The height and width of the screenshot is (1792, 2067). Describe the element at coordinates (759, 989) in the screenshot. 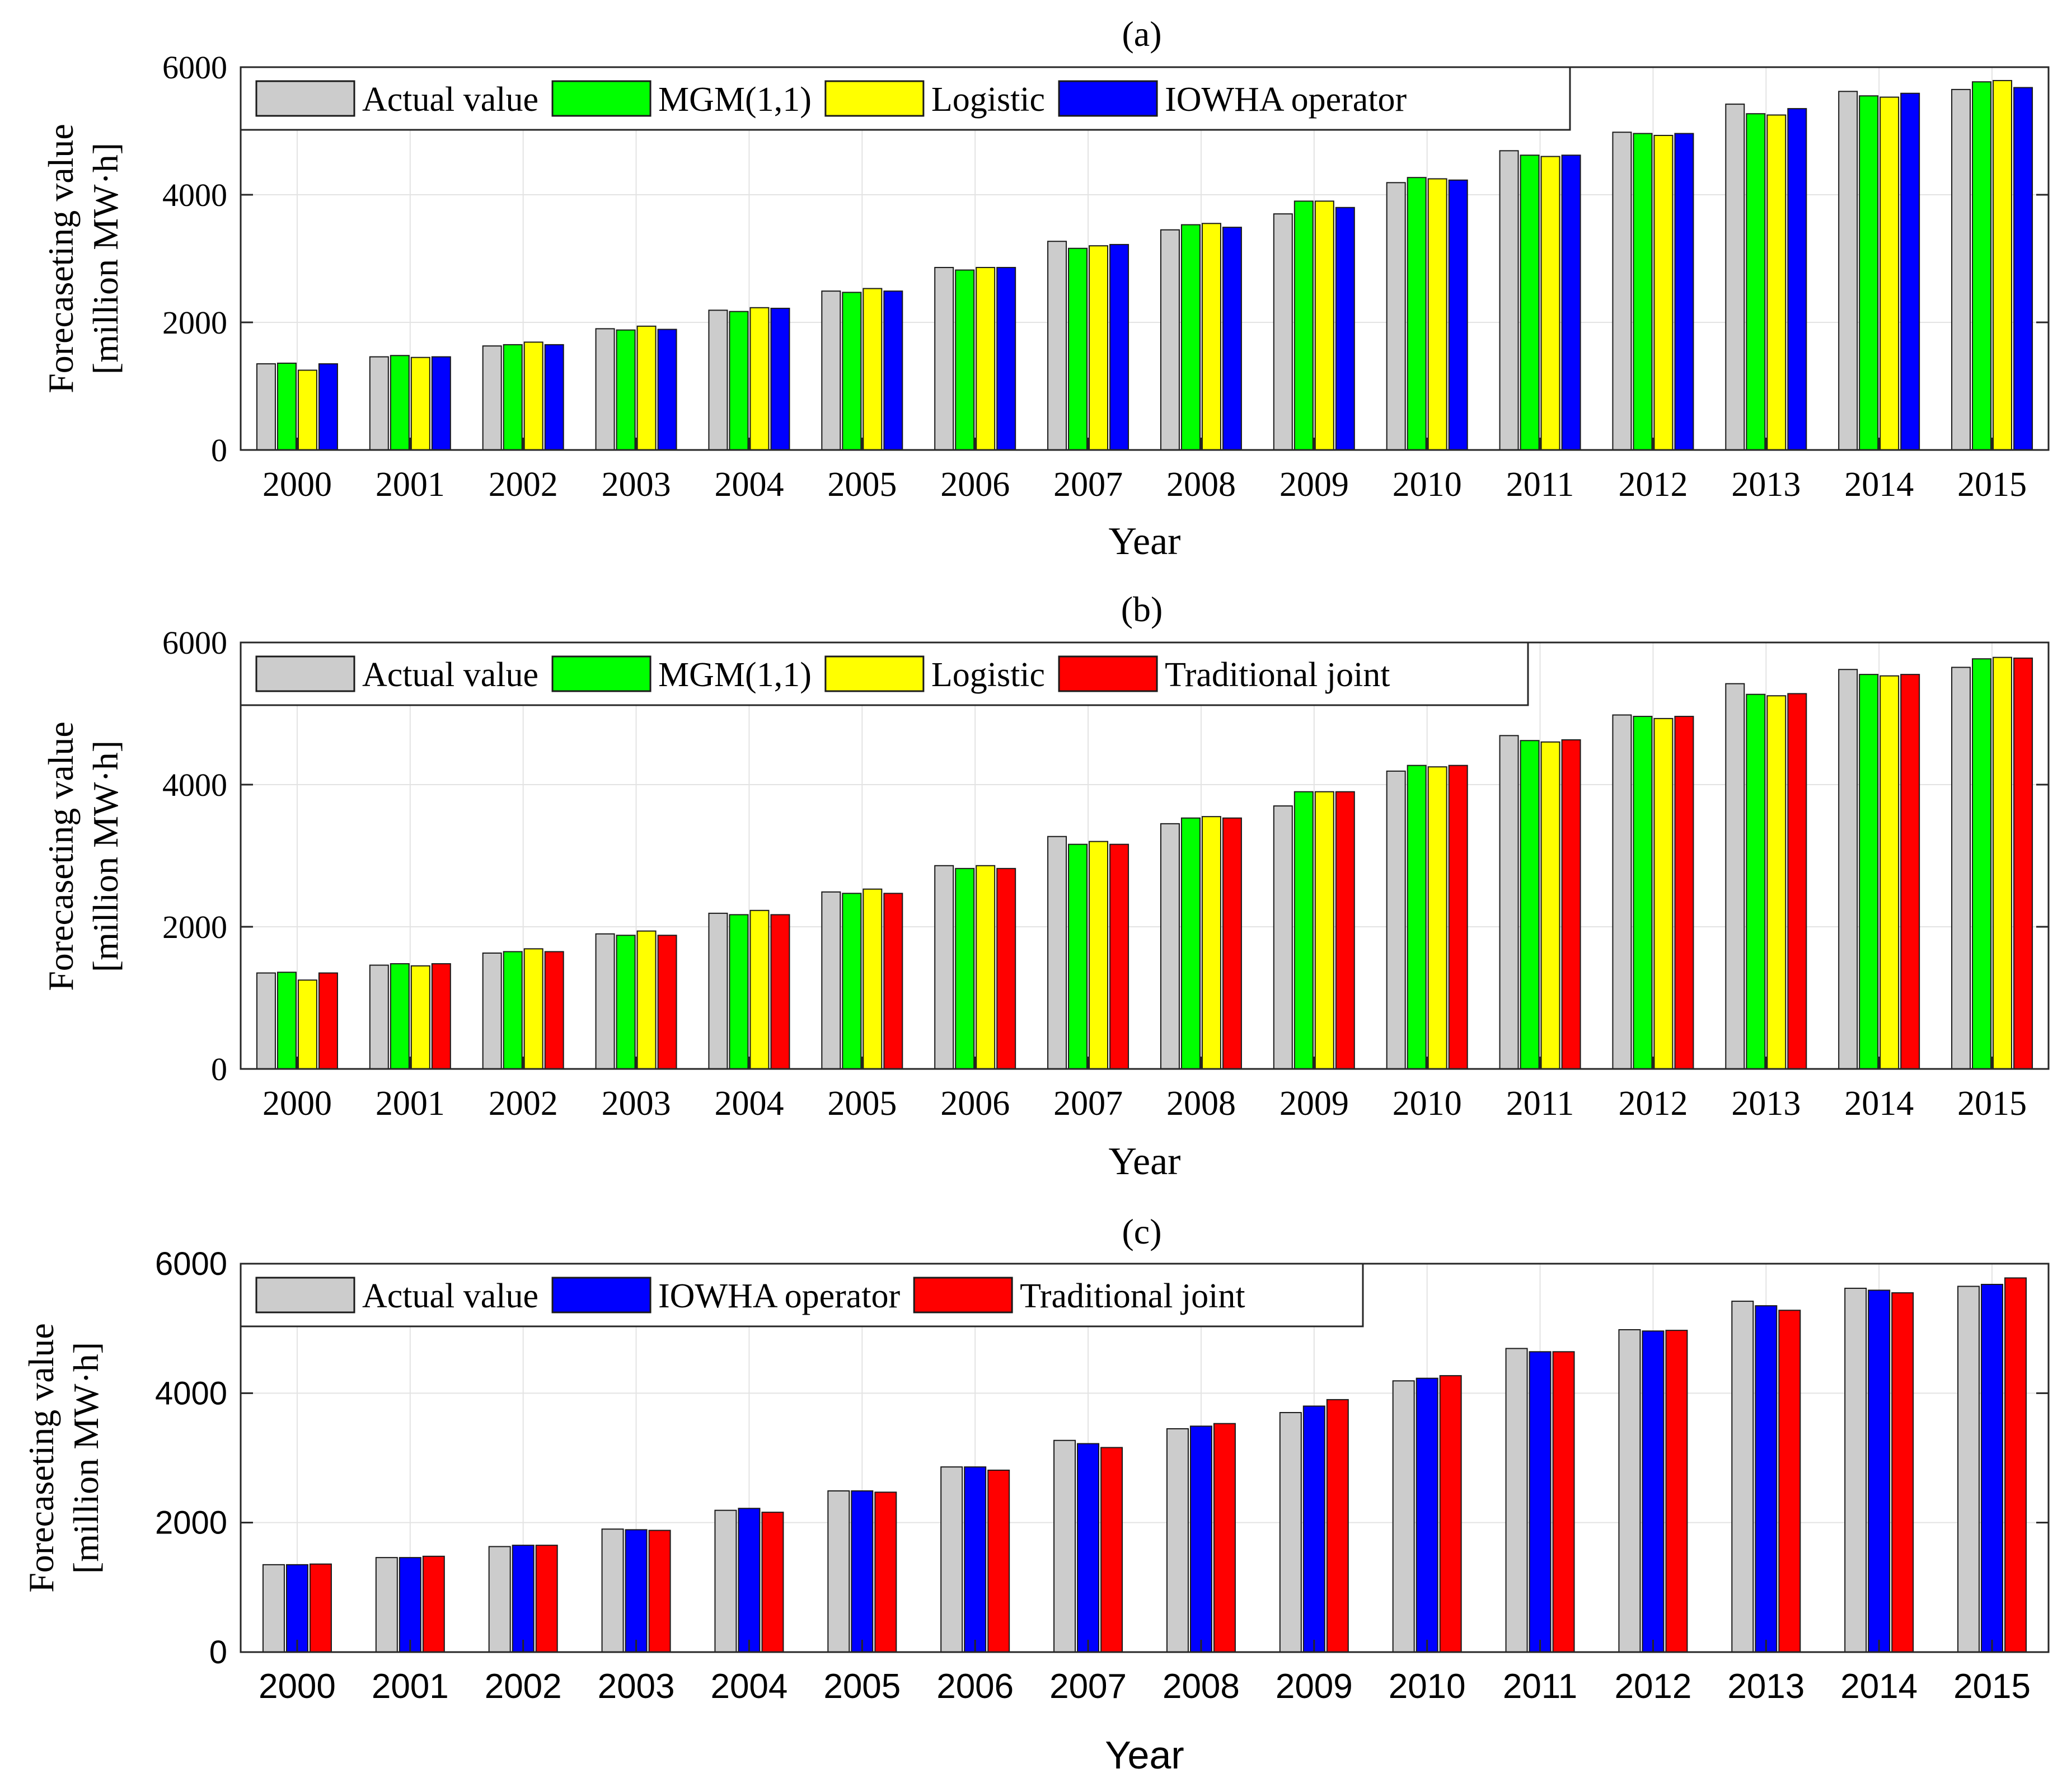

I see `bar-logistic-2004` at that location.